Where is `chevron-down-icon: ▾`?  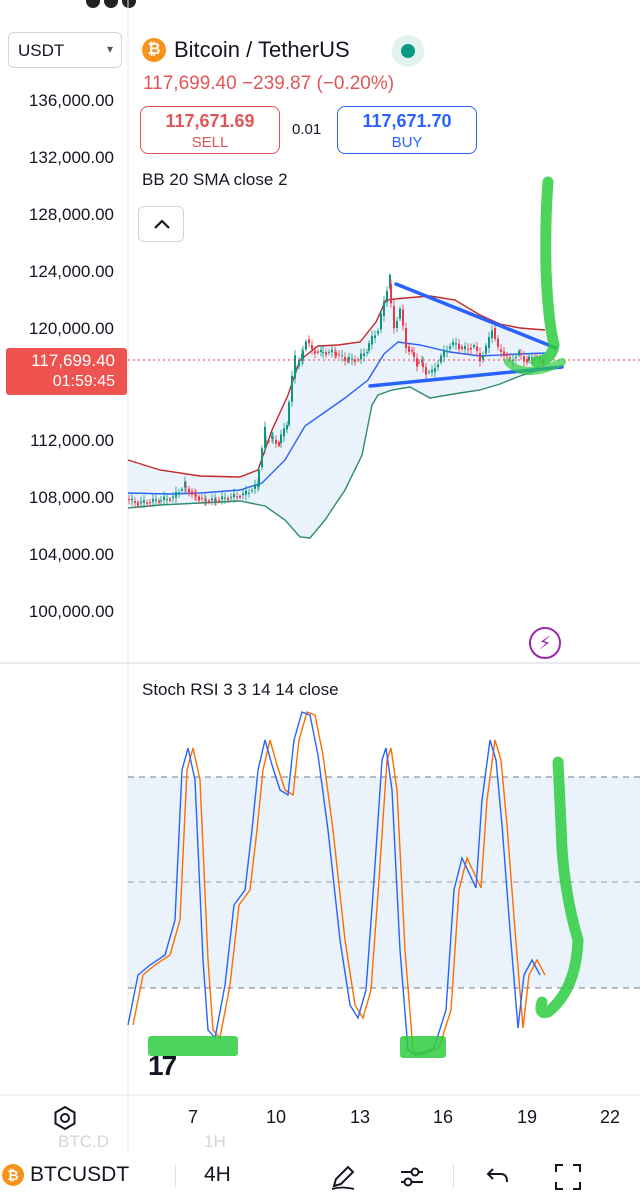 chevron-down-icon: ▾ is located at coordinates (109, 49).